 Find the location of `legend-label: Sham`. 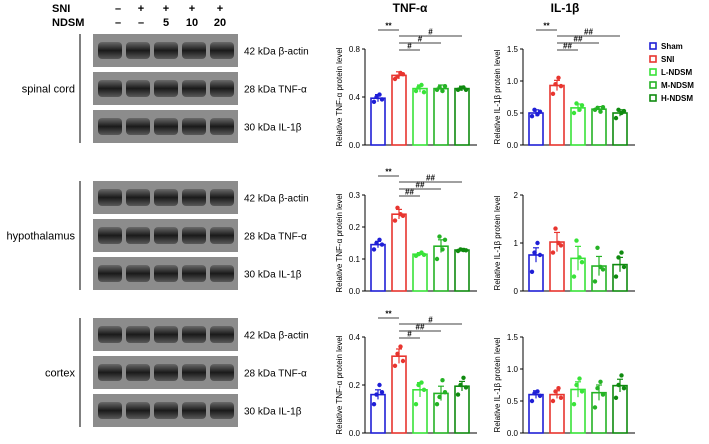

legend-label: Sham is located at coordinates (672, 46).